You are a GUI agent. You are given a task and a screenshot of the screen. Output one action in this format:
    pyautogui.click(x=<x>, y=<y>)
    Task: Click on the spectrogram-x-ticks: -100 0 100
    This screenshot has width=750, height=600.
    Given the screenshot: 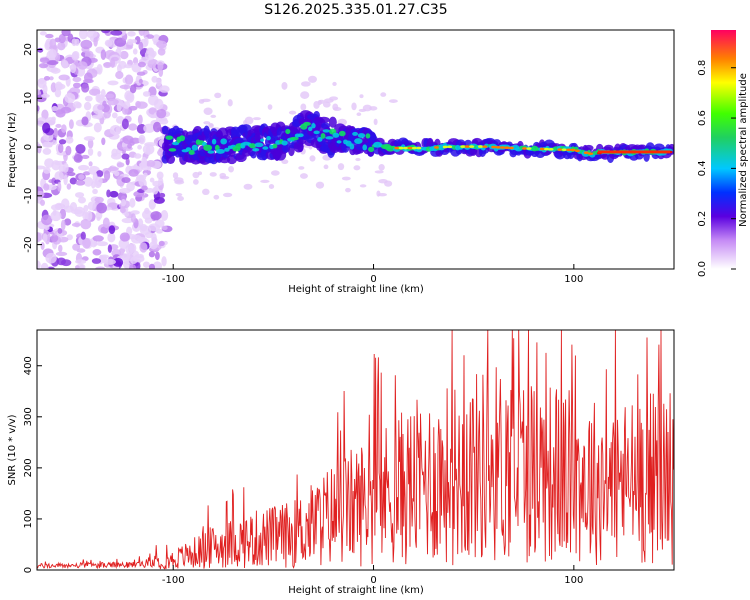 What is the action you would take?
    pyautogui.click(x=372, y=274)
    